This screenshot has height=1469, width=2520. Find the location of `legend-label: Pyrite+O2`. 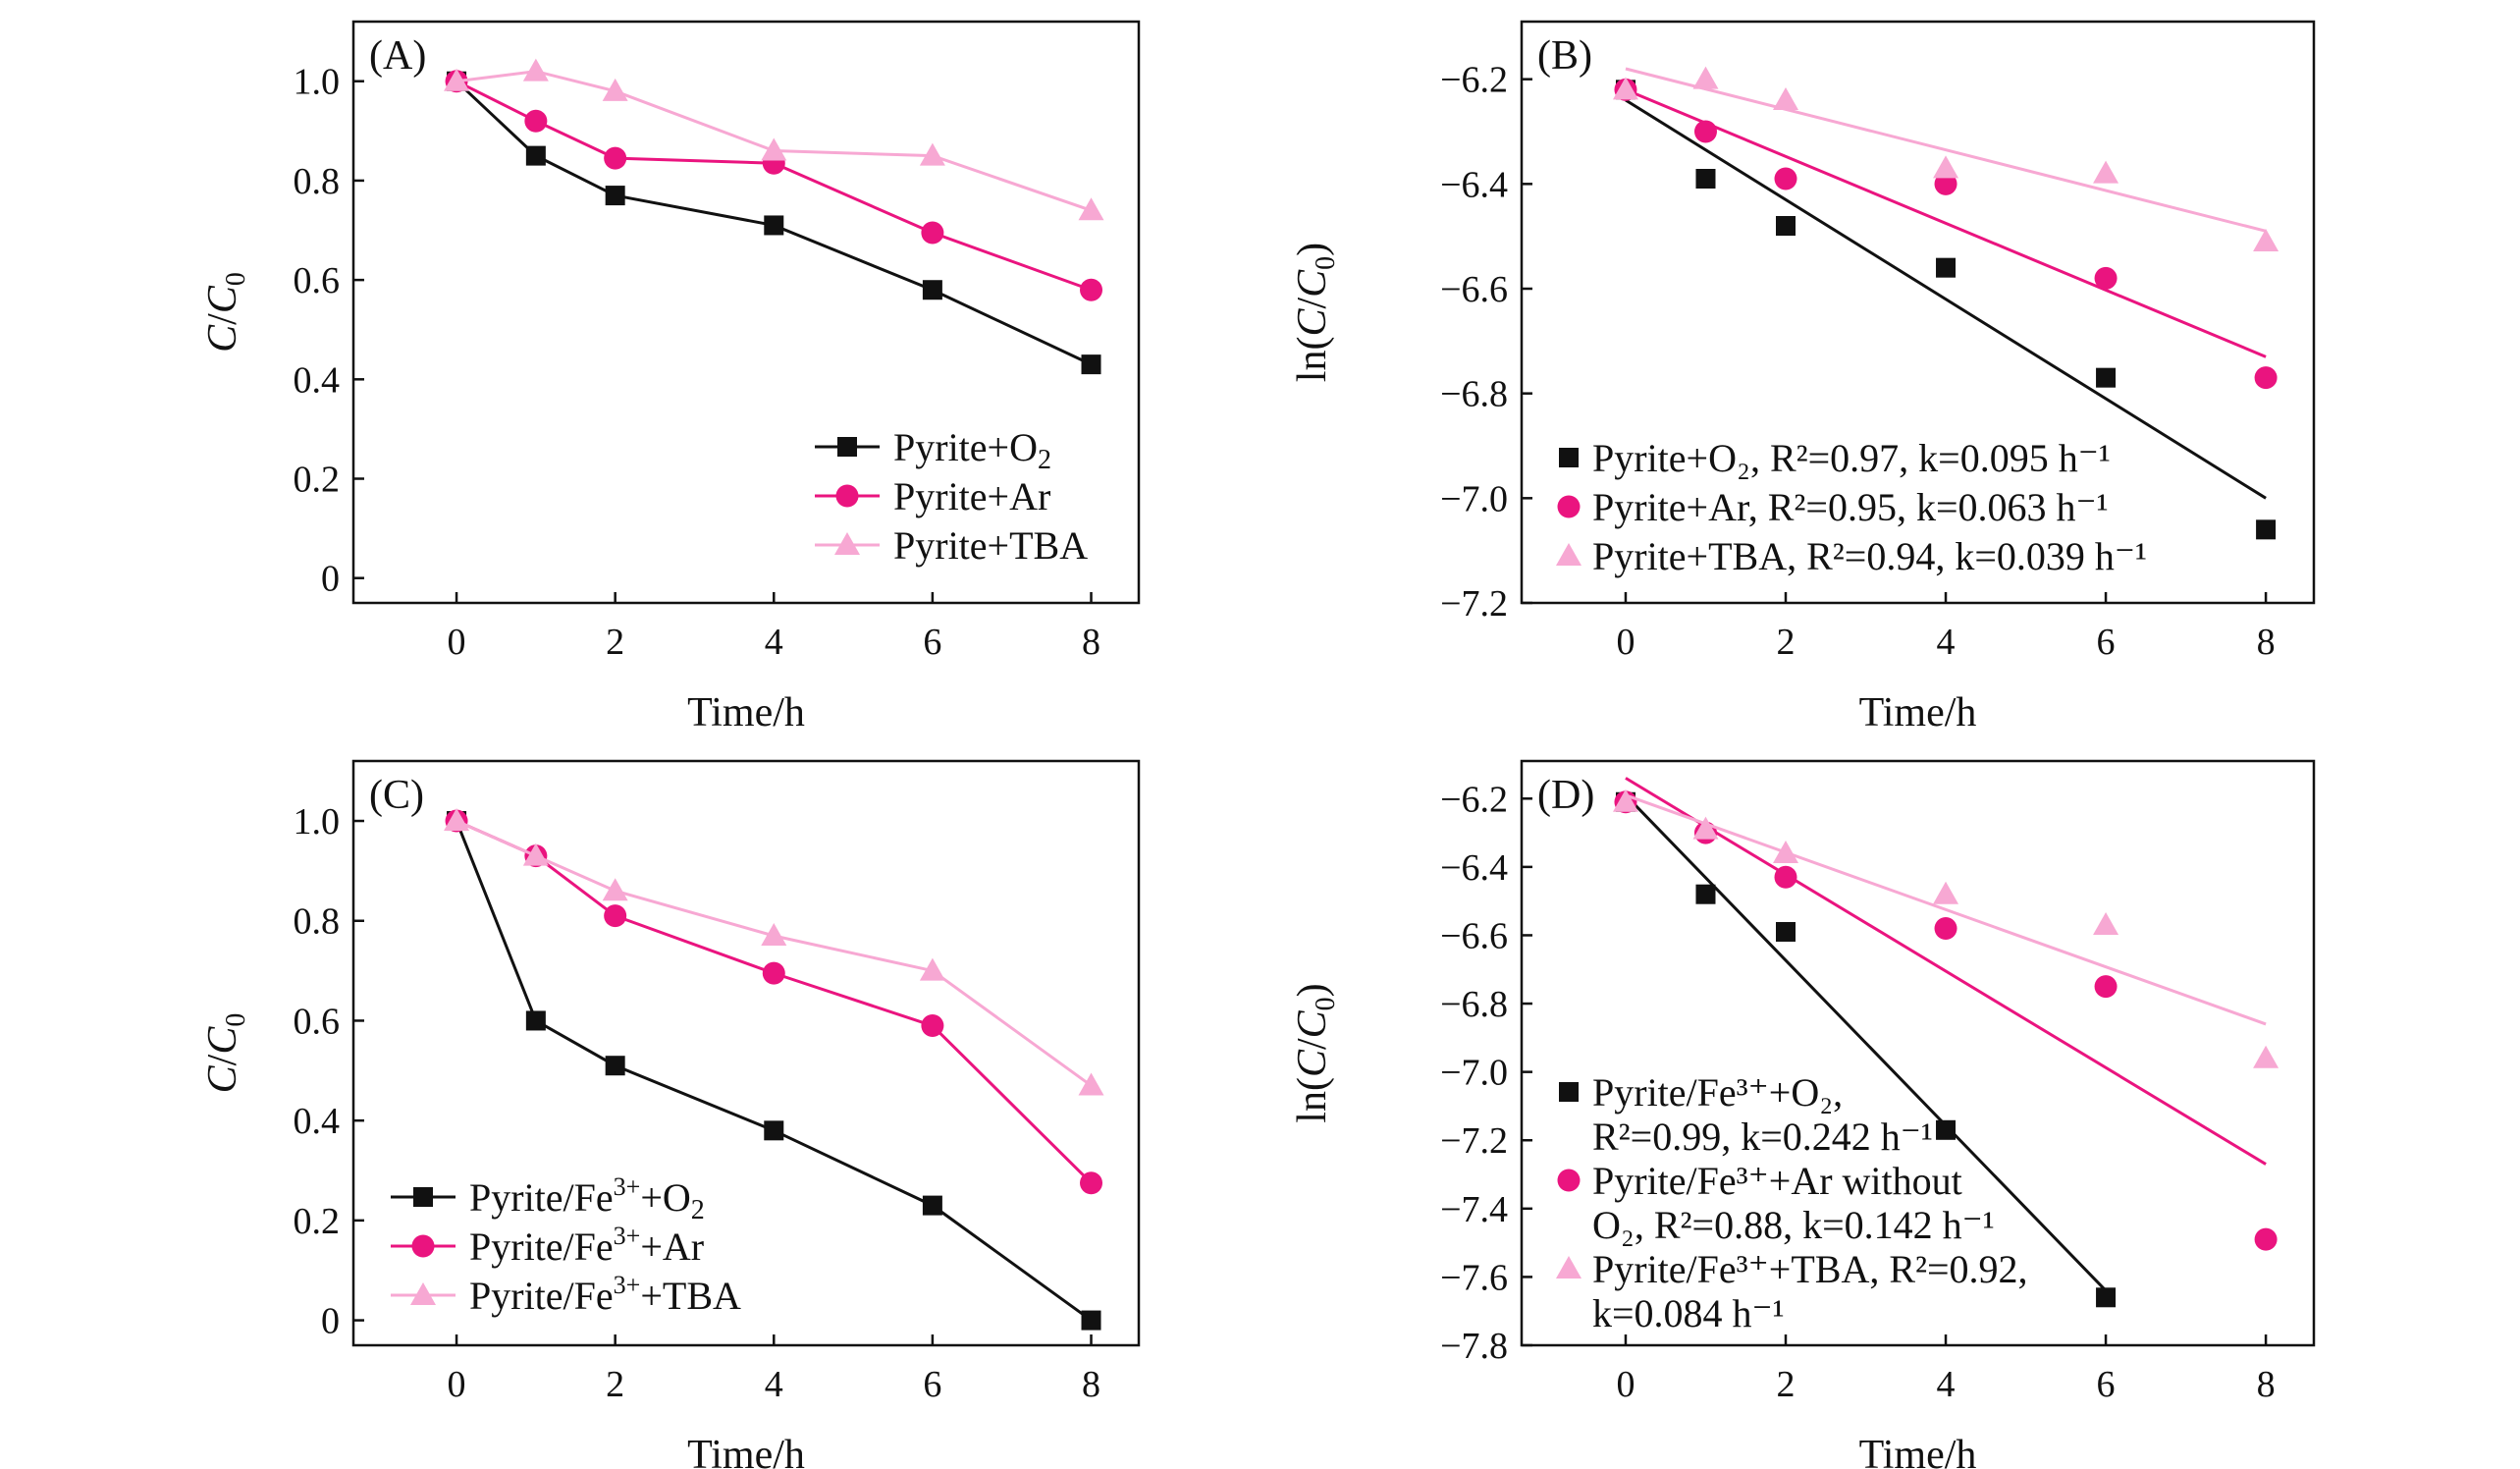

legend-label: Pyrite+O2 is located at coordinates (972, 450).